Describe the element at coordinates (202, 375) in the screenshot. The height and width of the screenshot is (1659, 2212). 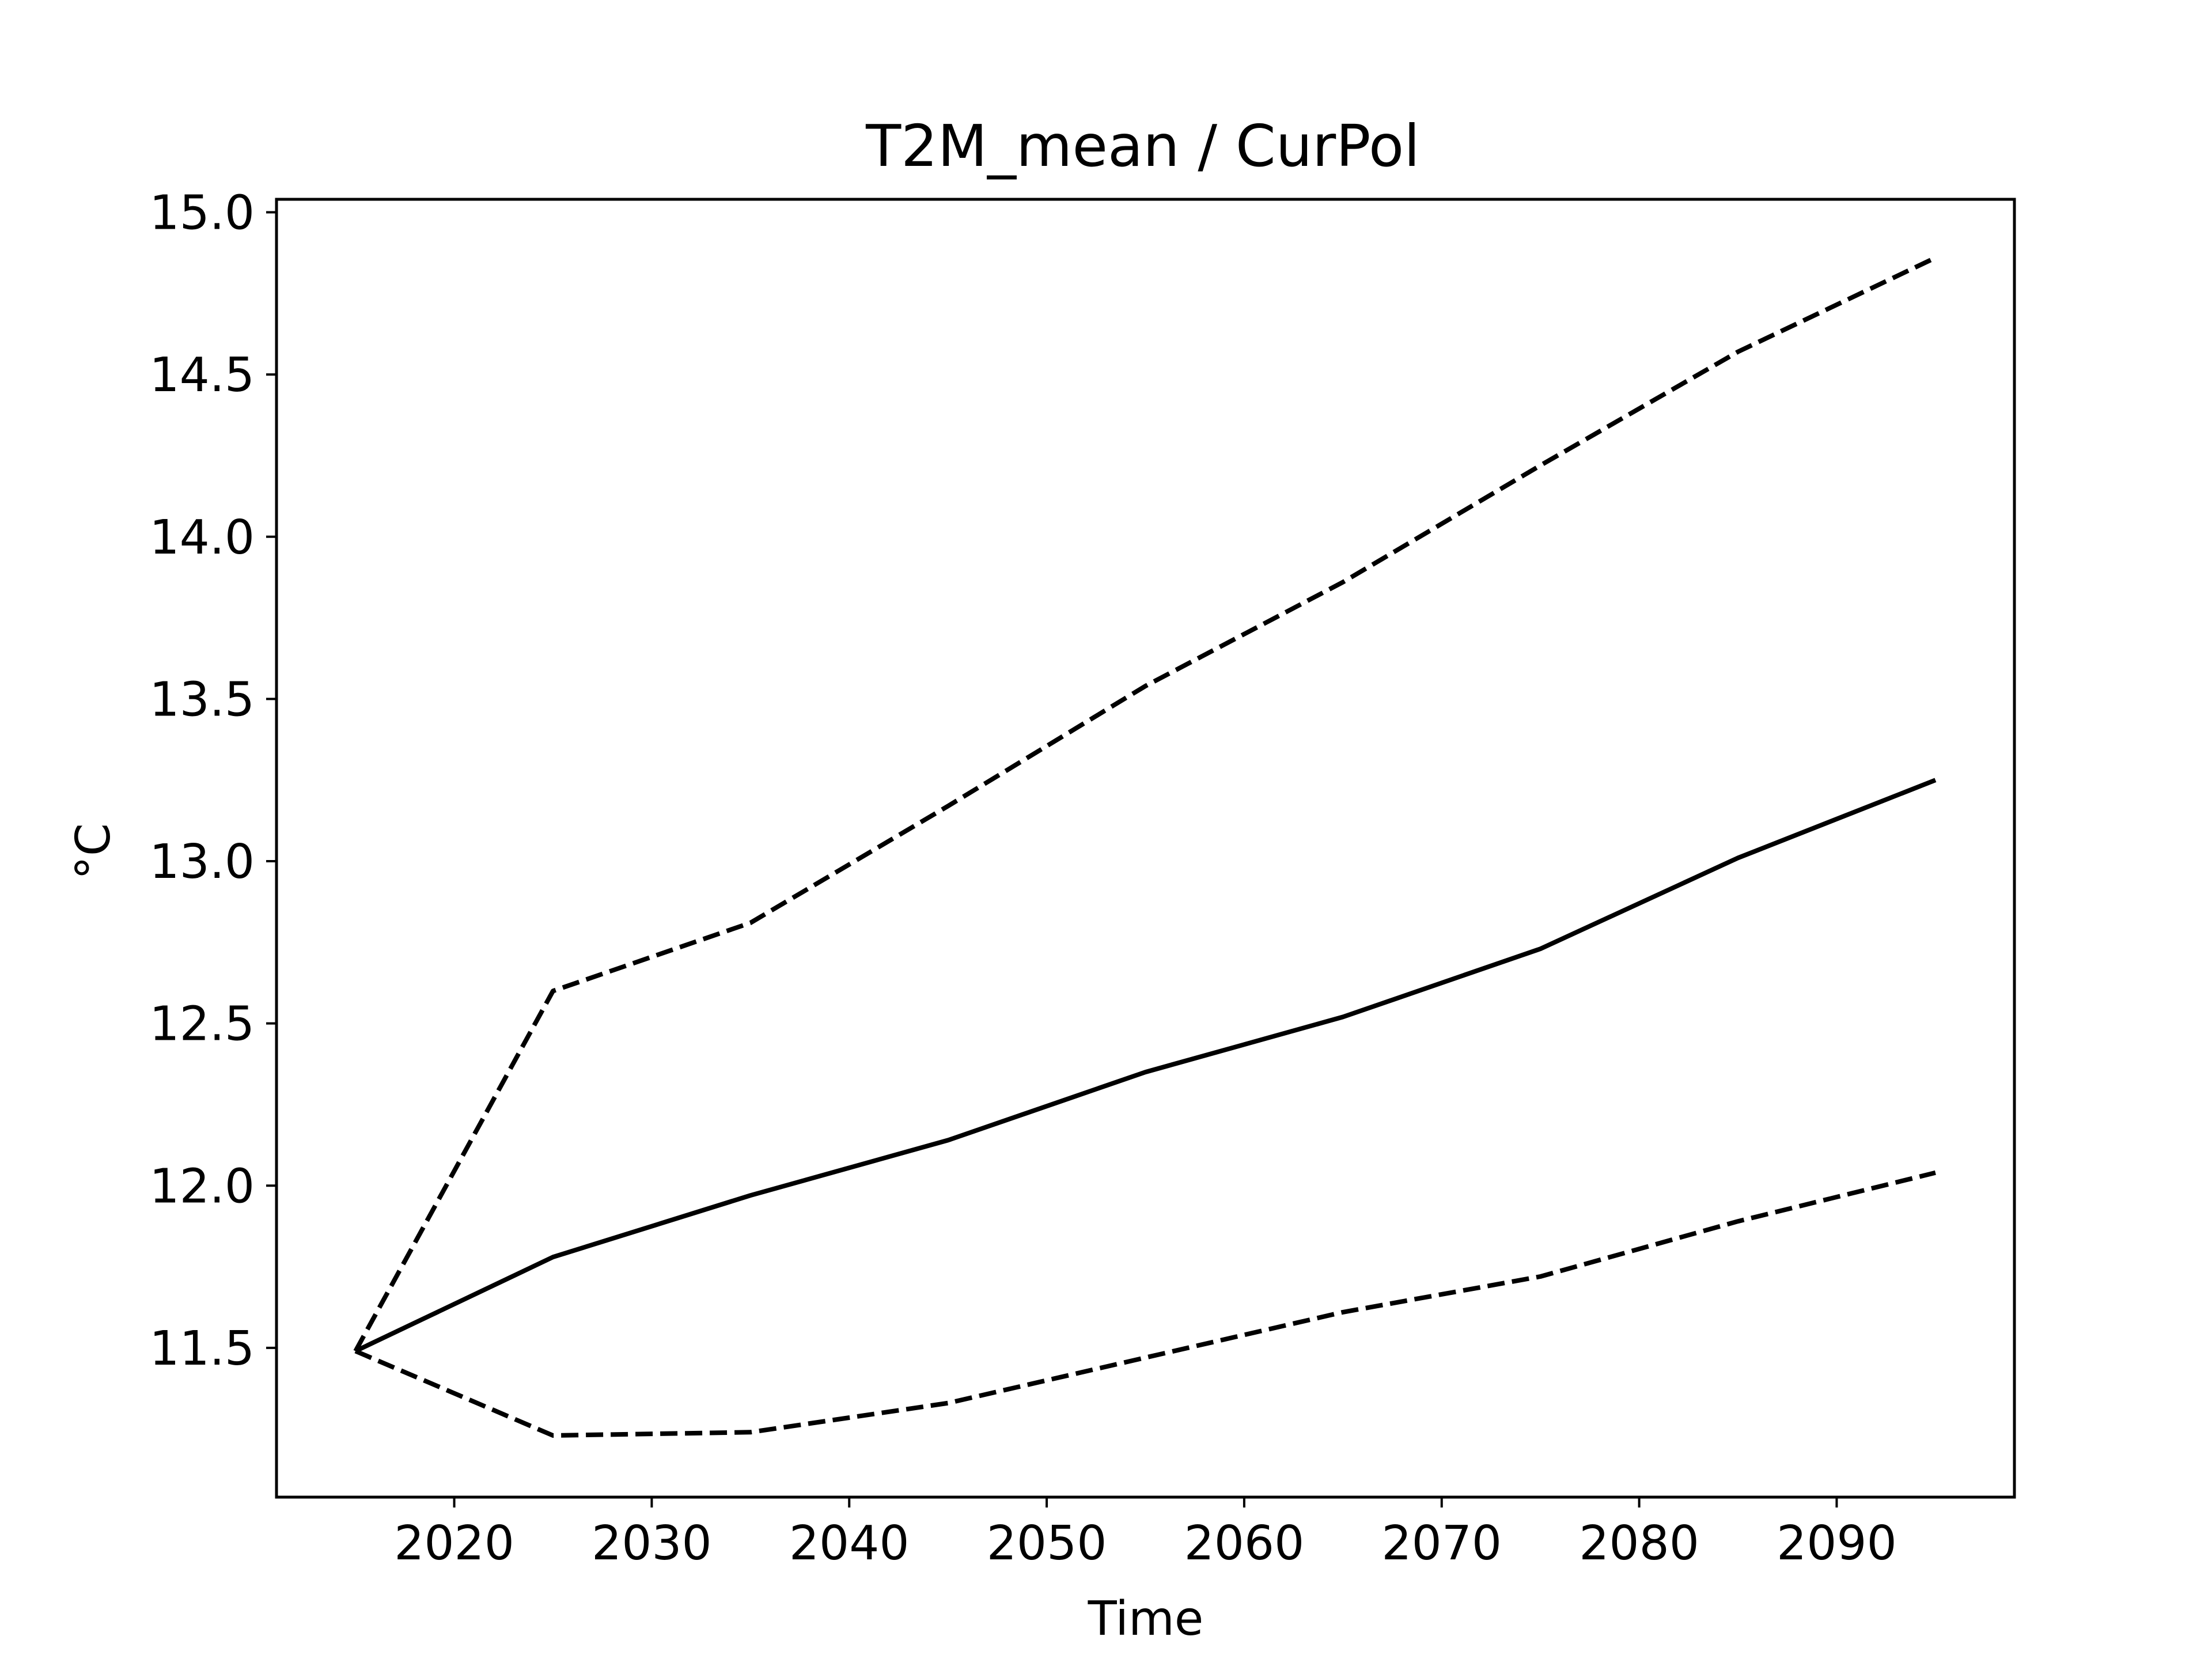
I see `y-tick-label: 14.5` at that location.